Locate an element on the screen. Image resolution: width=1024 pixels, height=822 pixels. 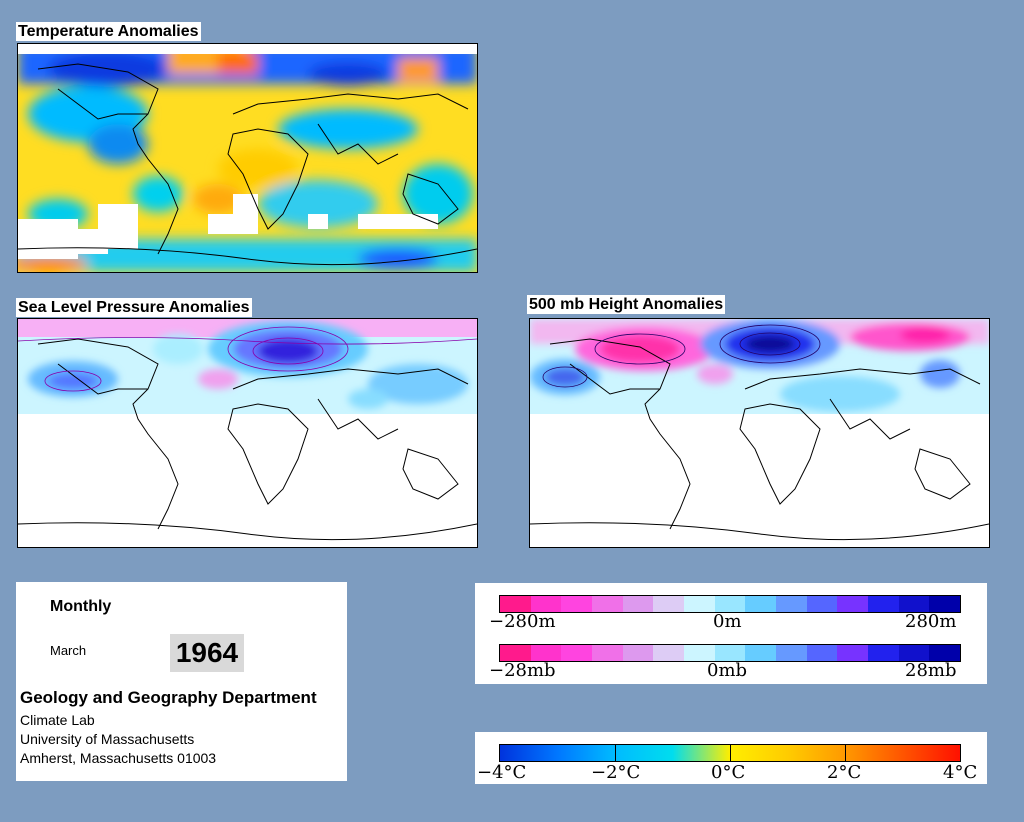
department-label: Geology and Geography Department is located at coordinates (168, 697).